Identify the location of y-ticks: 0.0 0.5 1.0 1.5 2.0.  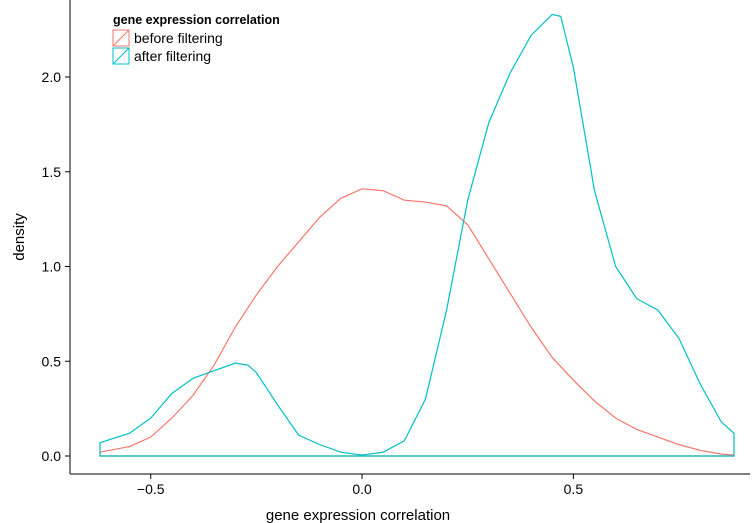
(56, 266).